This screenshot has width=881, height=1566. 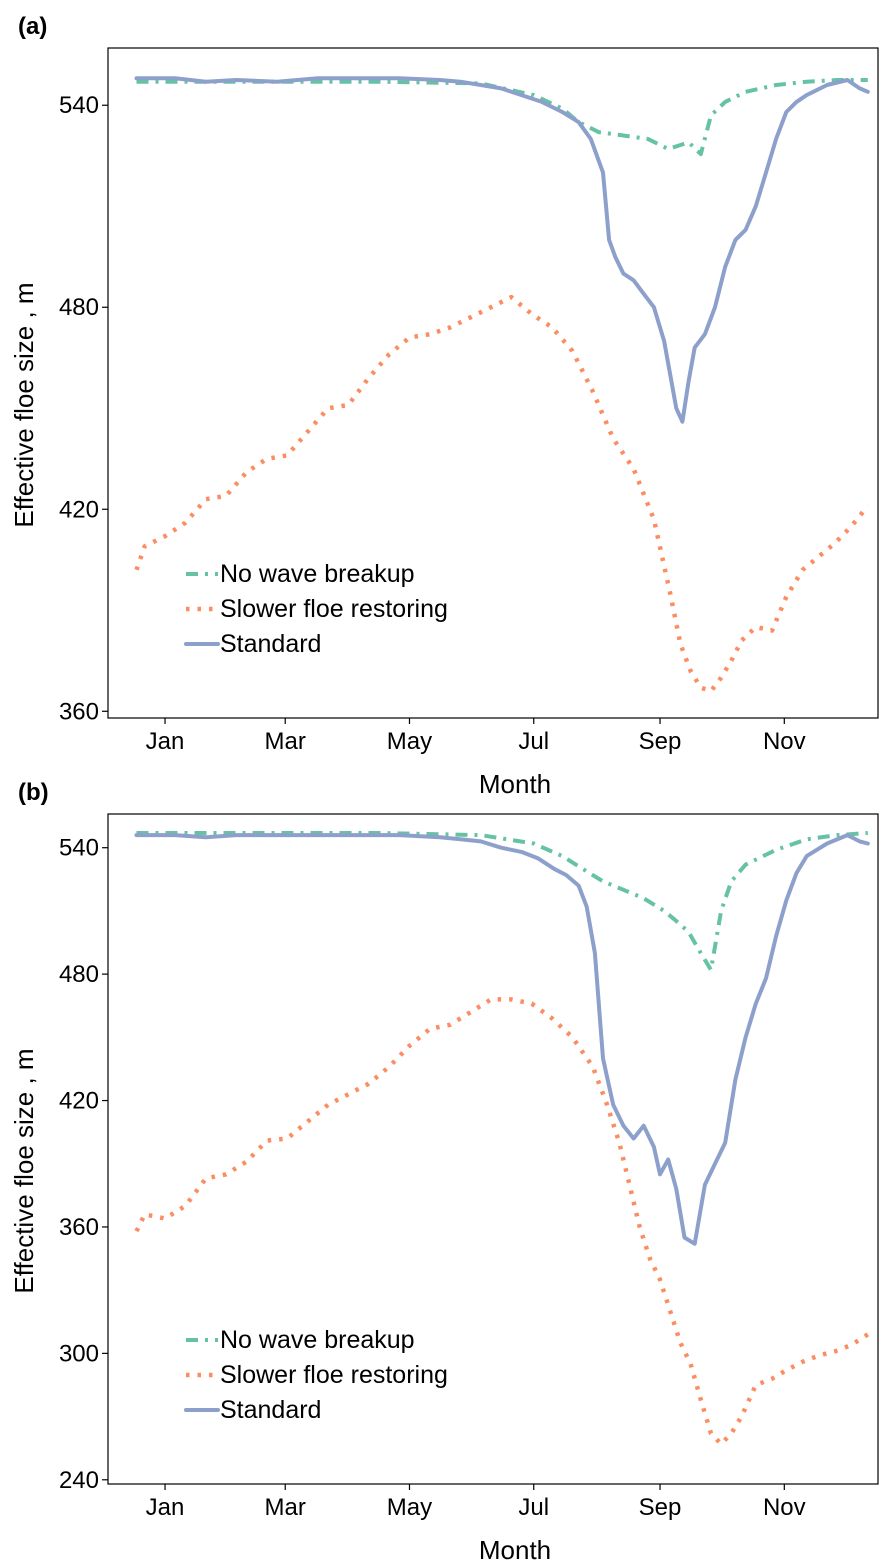 I want to click on panel-label: (a), so click(x=32, y=26).